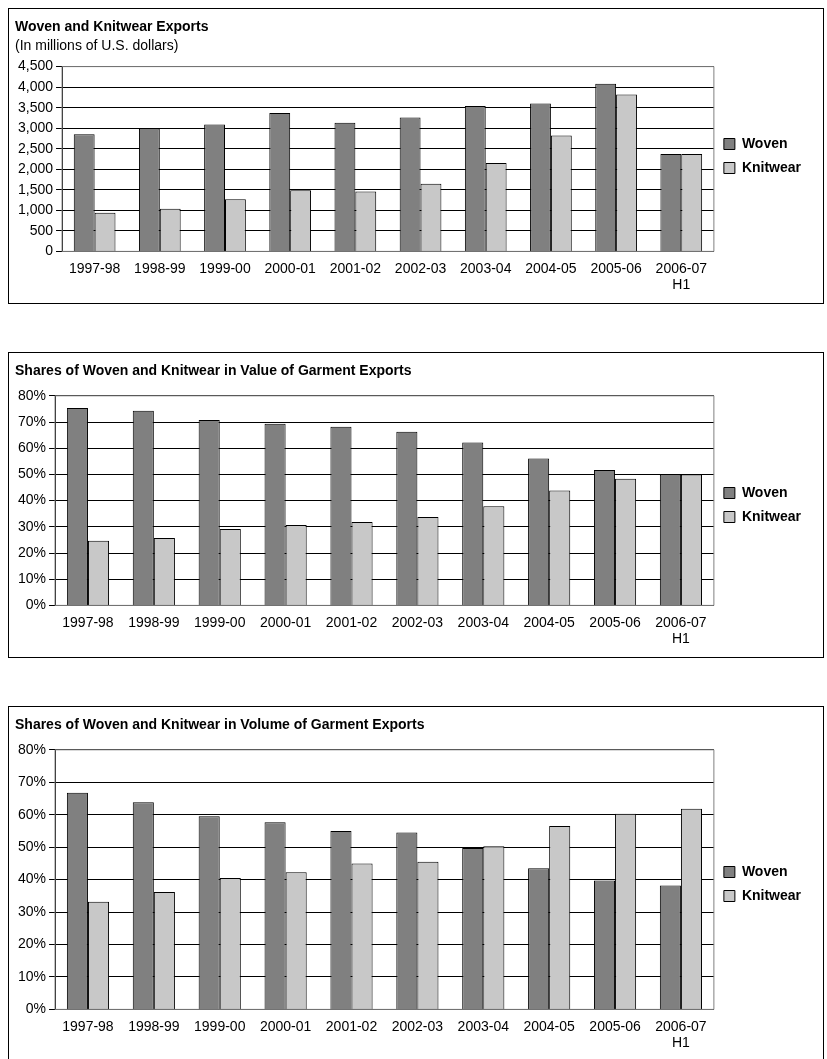  I want to click on chart-title: Woven and Knitwear Exports, so click(112, 26).